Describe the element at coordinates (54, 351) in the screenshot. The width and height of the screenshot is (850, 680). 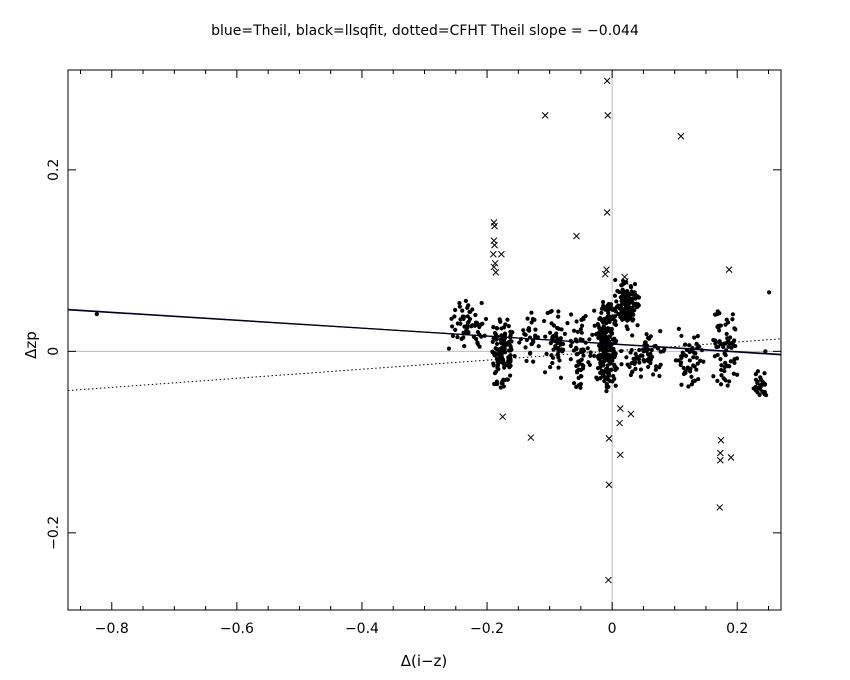
I see `y-tick-label: 0` at that location.